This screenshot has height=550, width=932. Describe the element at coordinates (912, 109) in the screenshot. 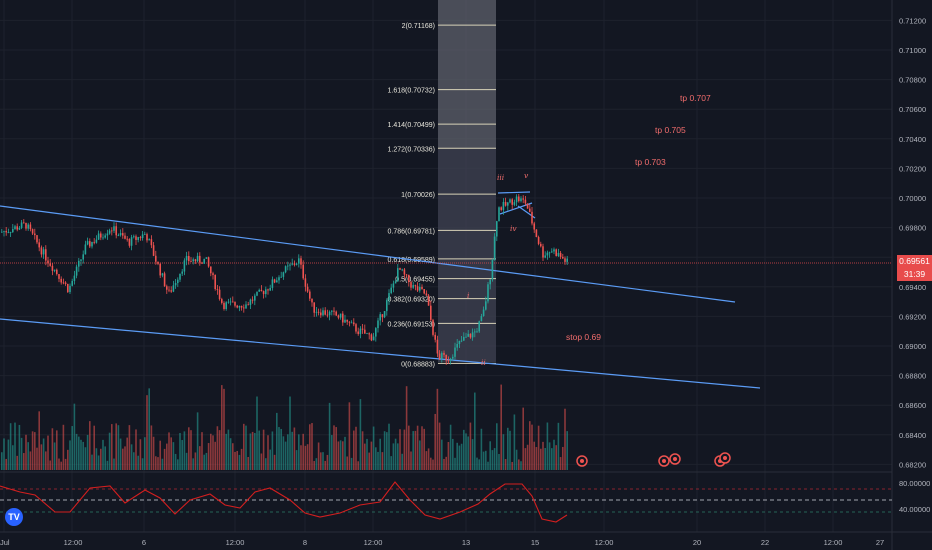

I see `price-tick-label: 0.70600` at that location.